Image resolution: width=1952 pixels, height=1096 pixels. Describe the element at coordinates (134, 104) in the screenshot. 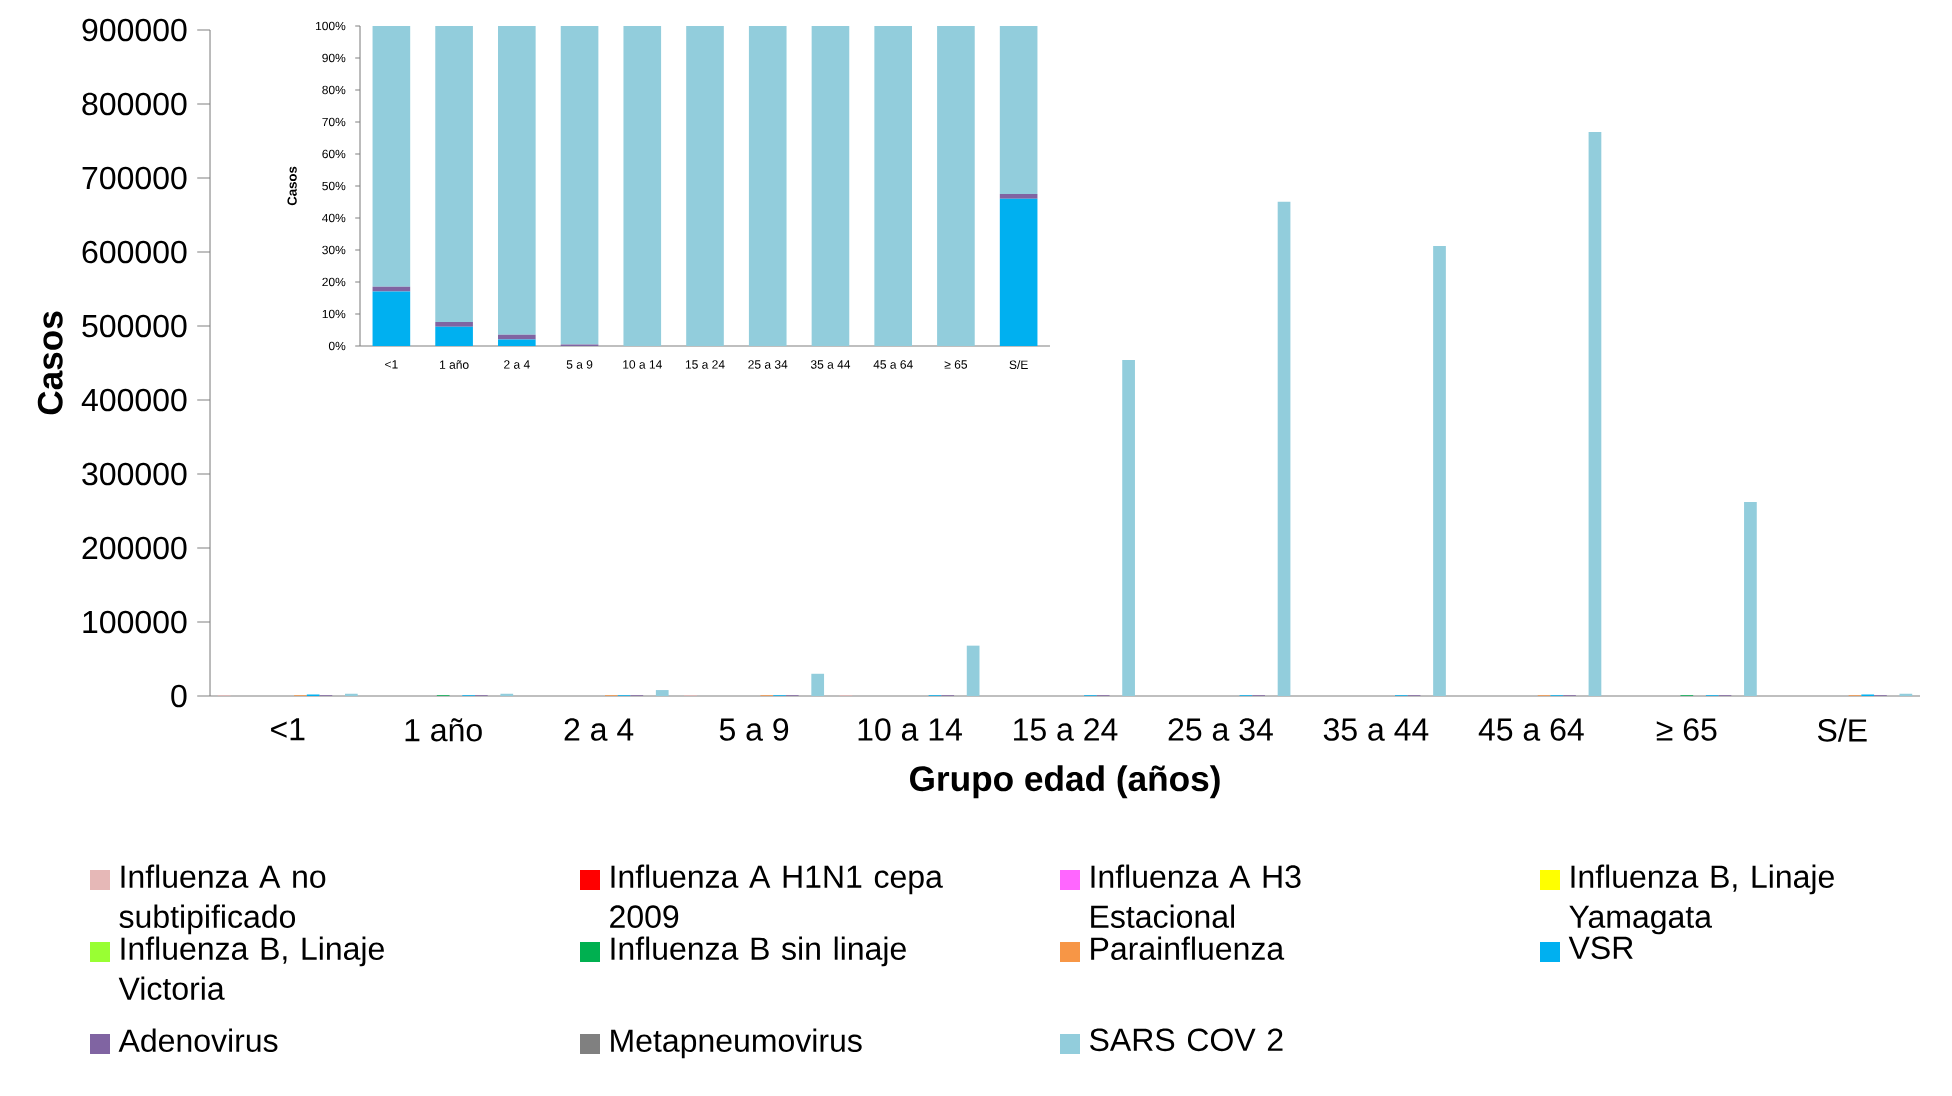

I see `y-tick-label: 800000` at that location.